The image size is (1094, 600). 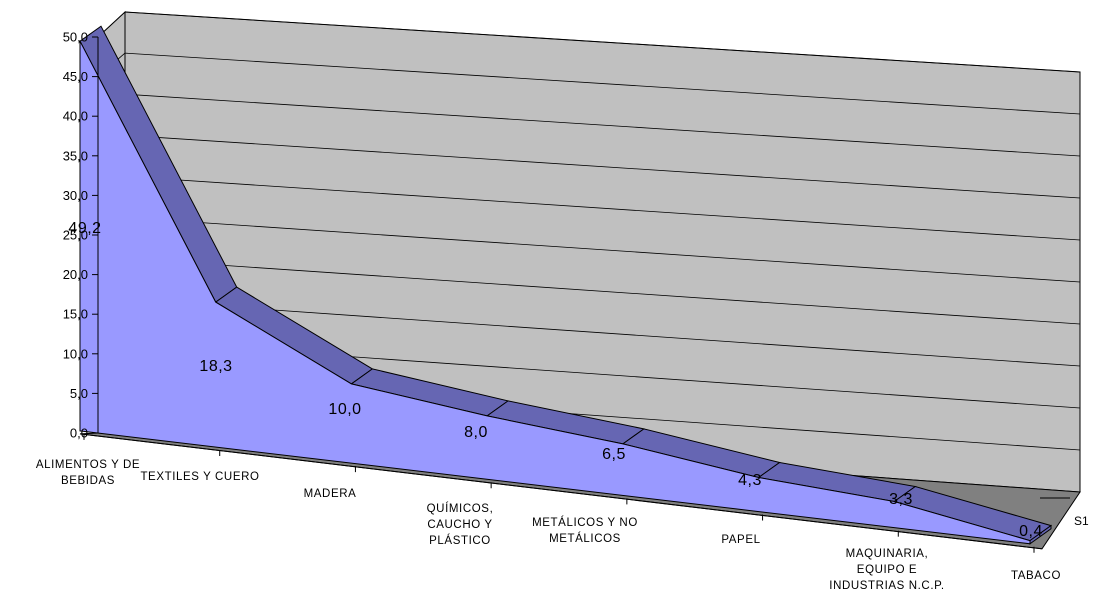 What do you see at coordinates (1036, 576) in the screenshot?
I see `x-tick-label: TABACO` at bounding box center [1036, 576].